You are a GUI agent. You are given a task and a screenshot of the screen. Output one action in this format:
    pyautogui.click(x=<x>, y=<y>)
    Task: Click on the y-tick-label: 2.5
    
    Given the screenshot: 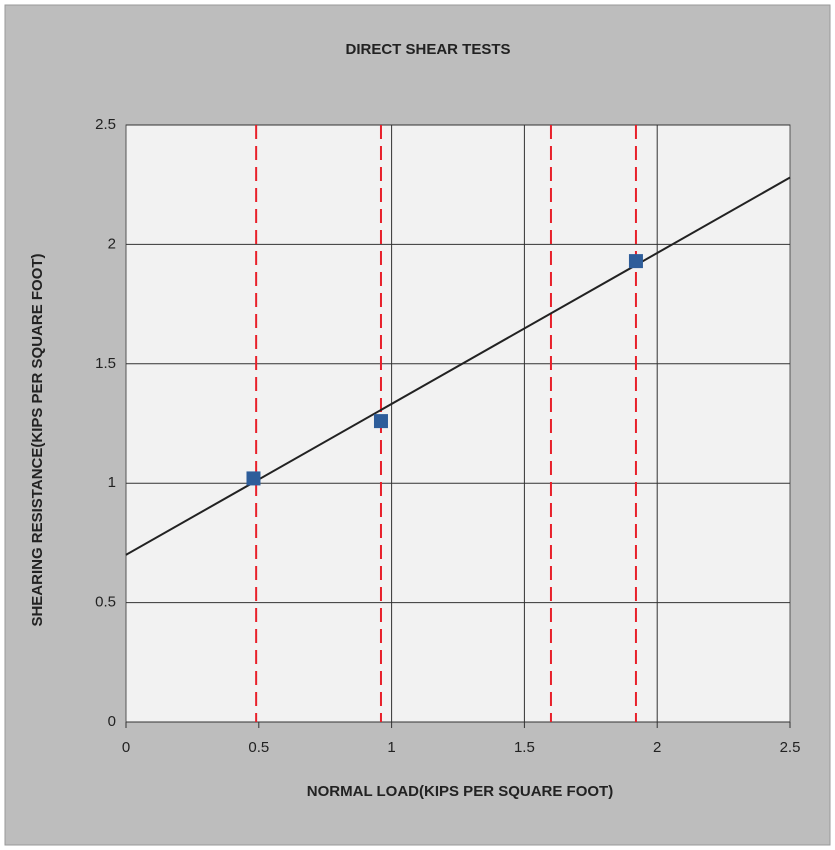 What is the action you would take?
    pyautogui.click(x=105, y=124)
    